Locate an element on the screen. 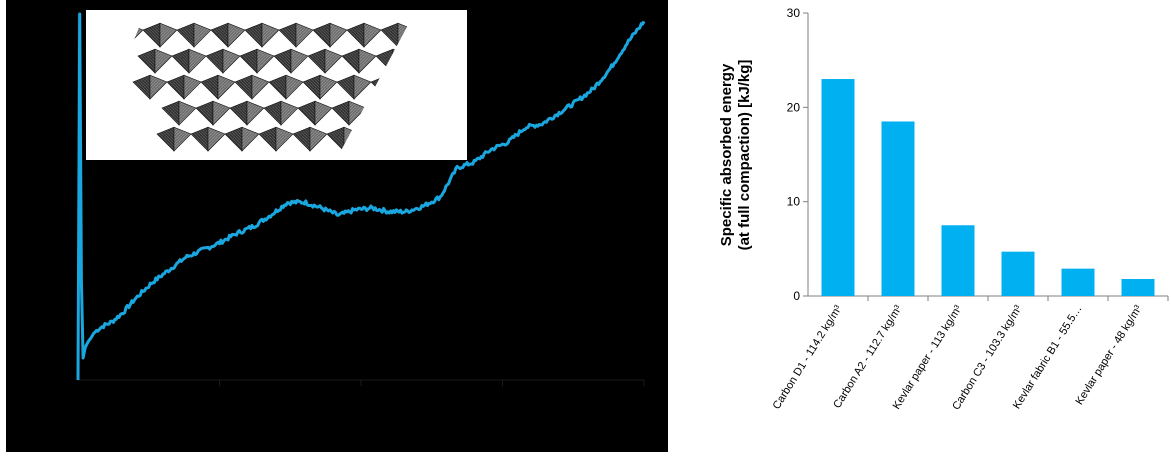 The width and height of the screenshot is (1171, 457). bars is located at coordinates (988, 188).